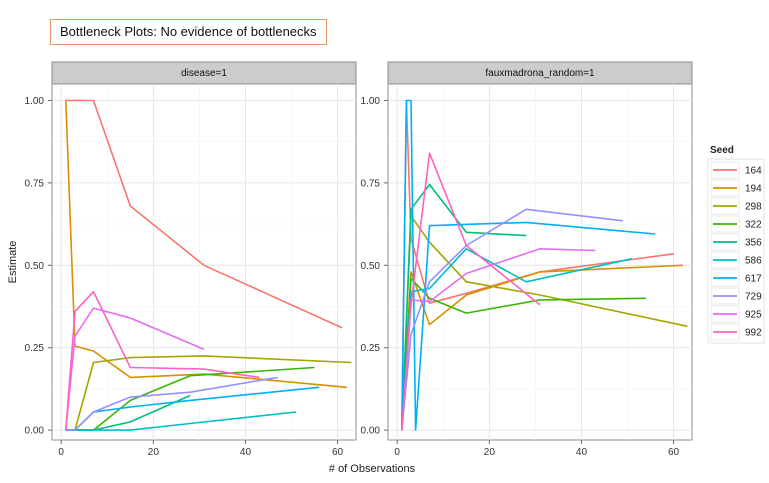  I want to click on legend-title: Seed, so click(722, 150).